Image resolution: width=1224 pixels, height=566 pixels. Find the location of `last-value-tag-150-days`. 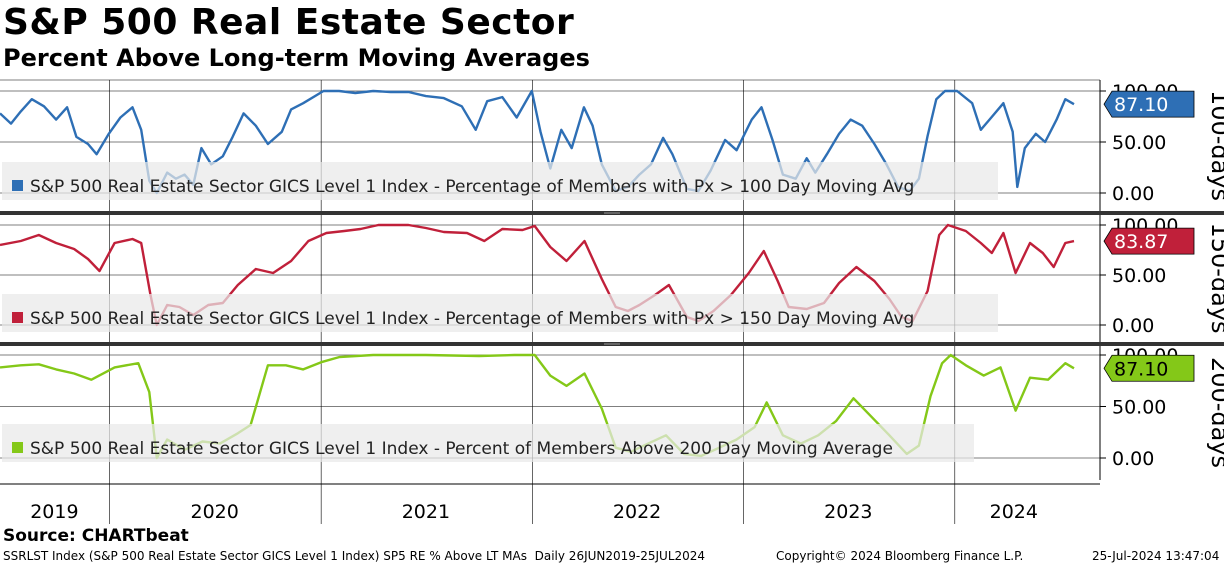

last-value-tag-150-days is located at coordinates (1149, 241).